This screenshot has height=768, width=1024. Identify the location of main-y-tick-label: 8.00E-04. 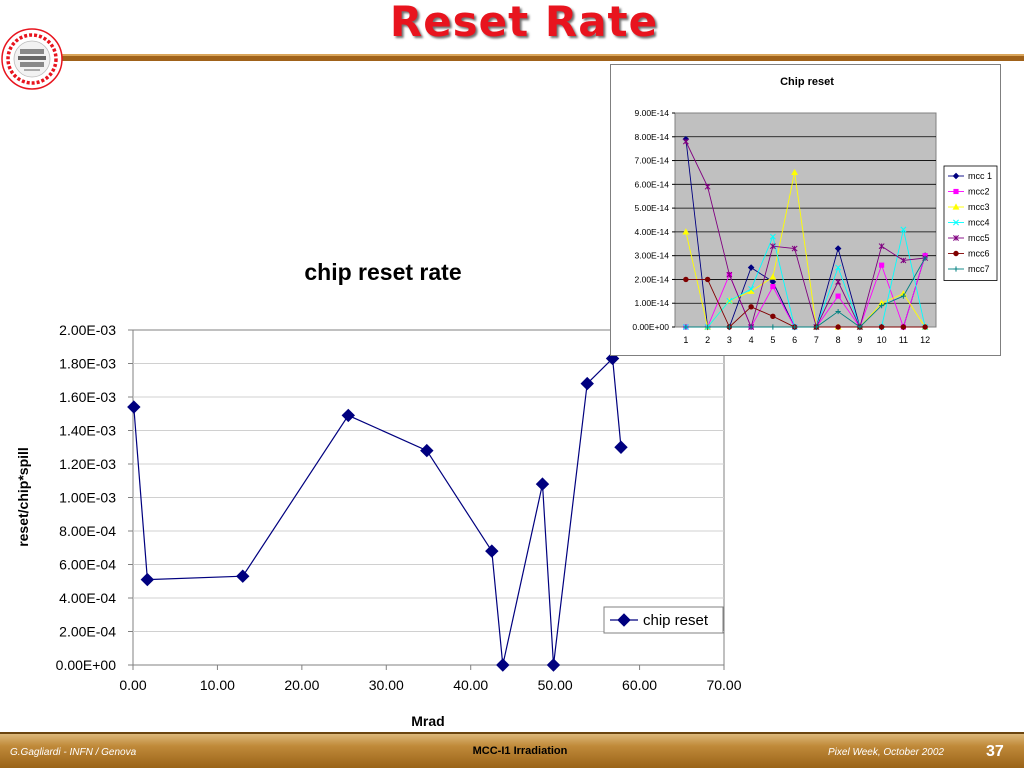
(87, 531).